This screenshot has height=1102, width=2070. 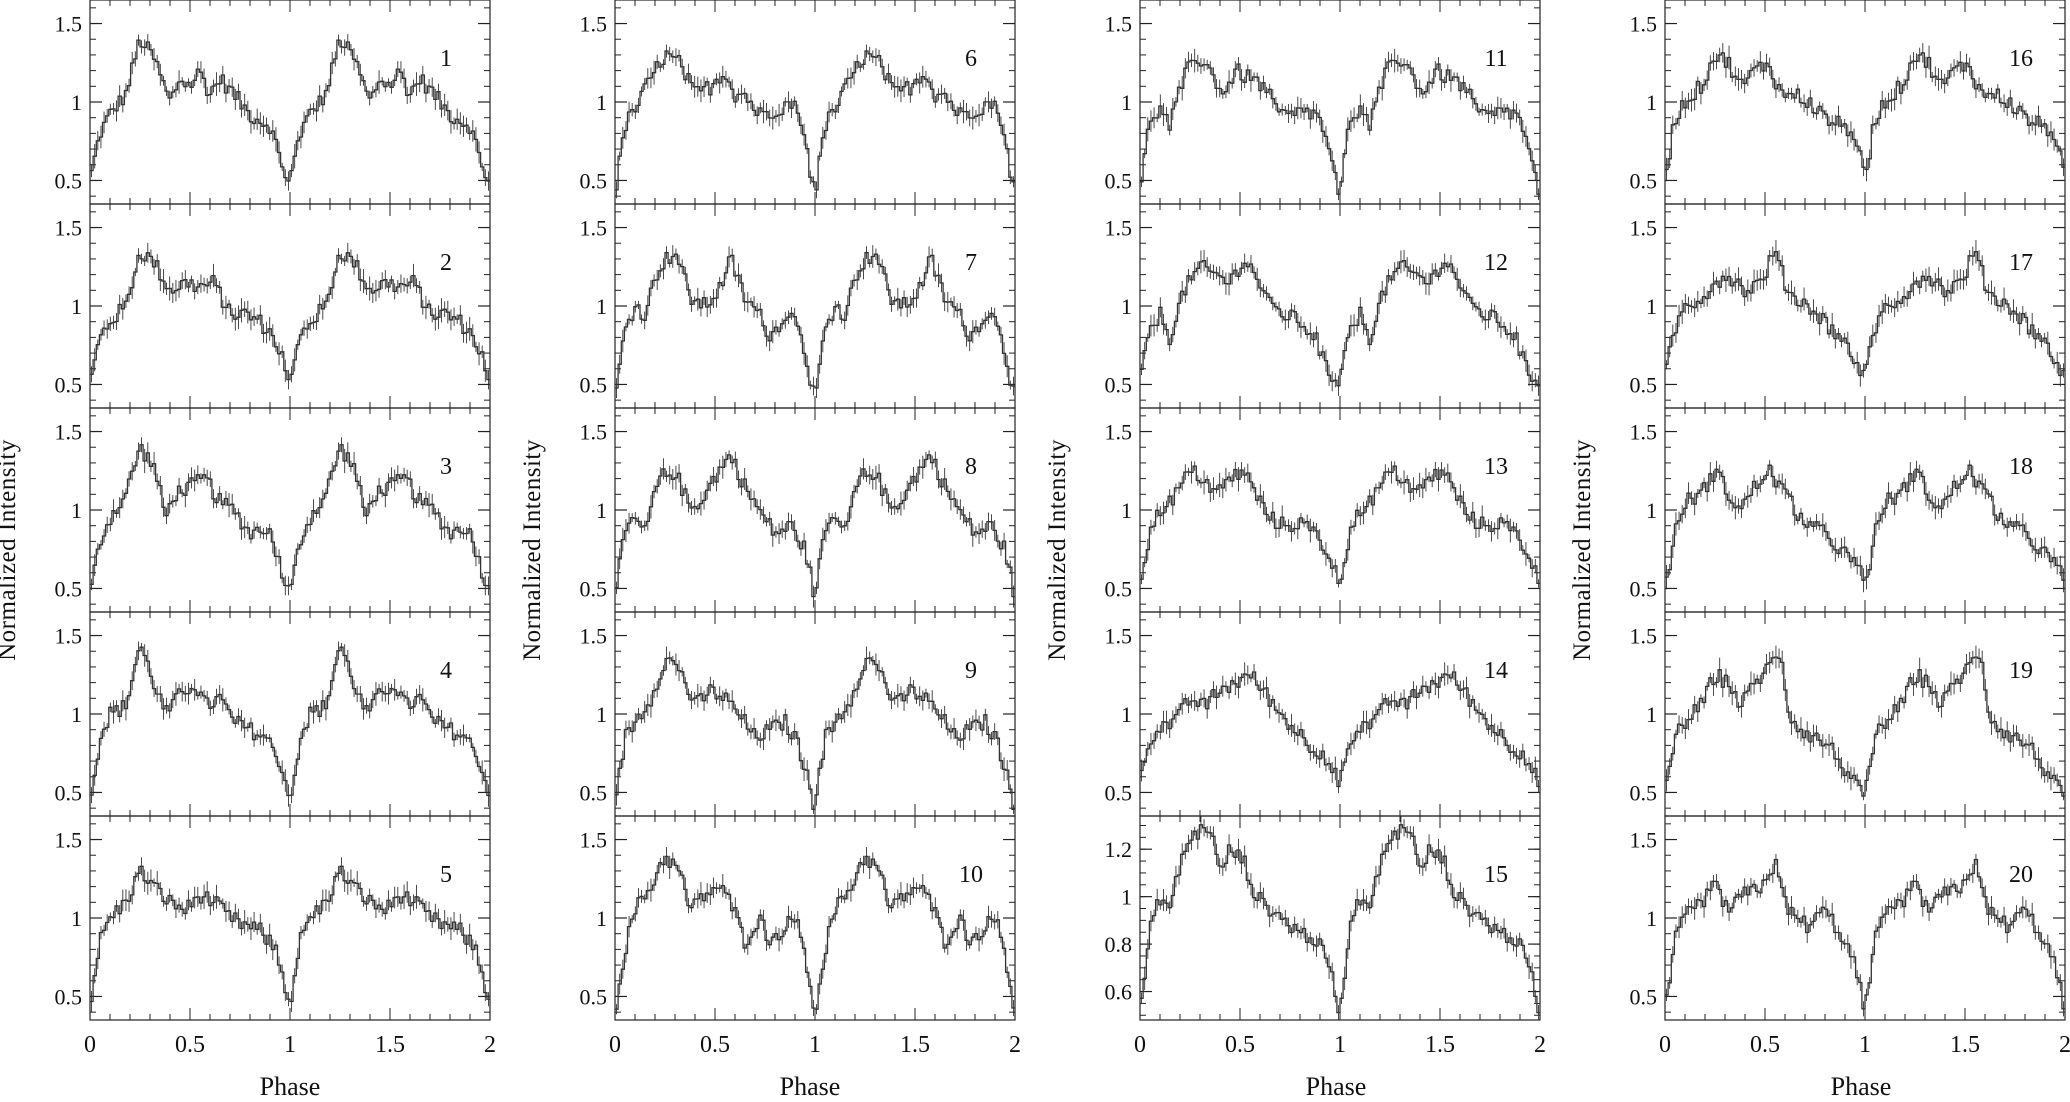 What do you see at coordinates (971, 671) in the screenshot?
I see `panel-number-label: 9` at bounding box center [971, 671].